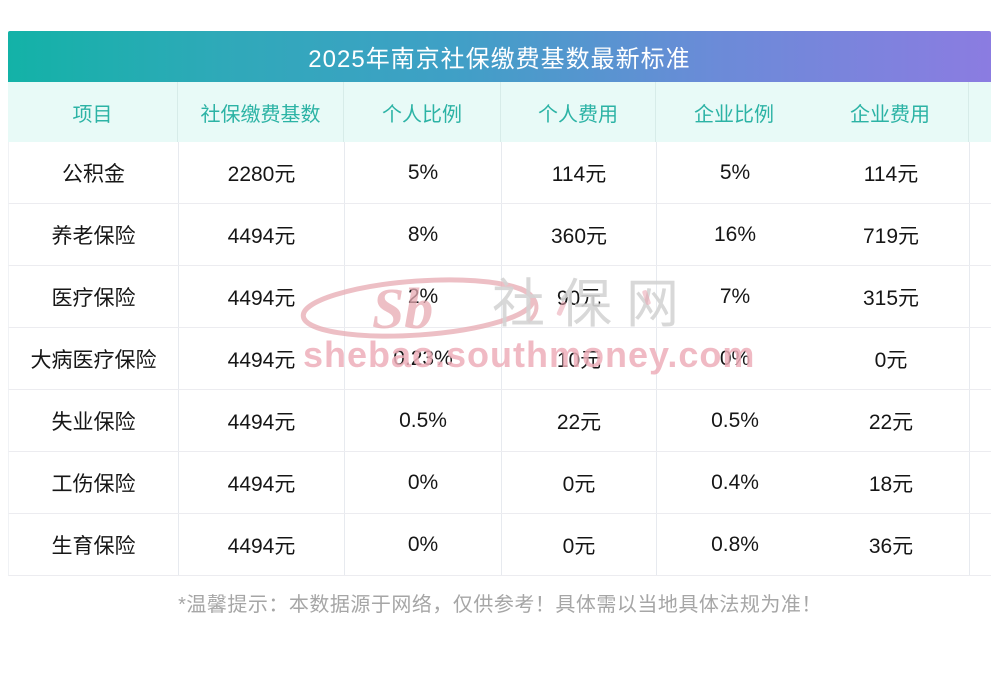 The image size is (1000, 673). I want to click on table-row: 大病医疗保险 4494元 0.23% 10元 0% 0元, so click(499, 359).